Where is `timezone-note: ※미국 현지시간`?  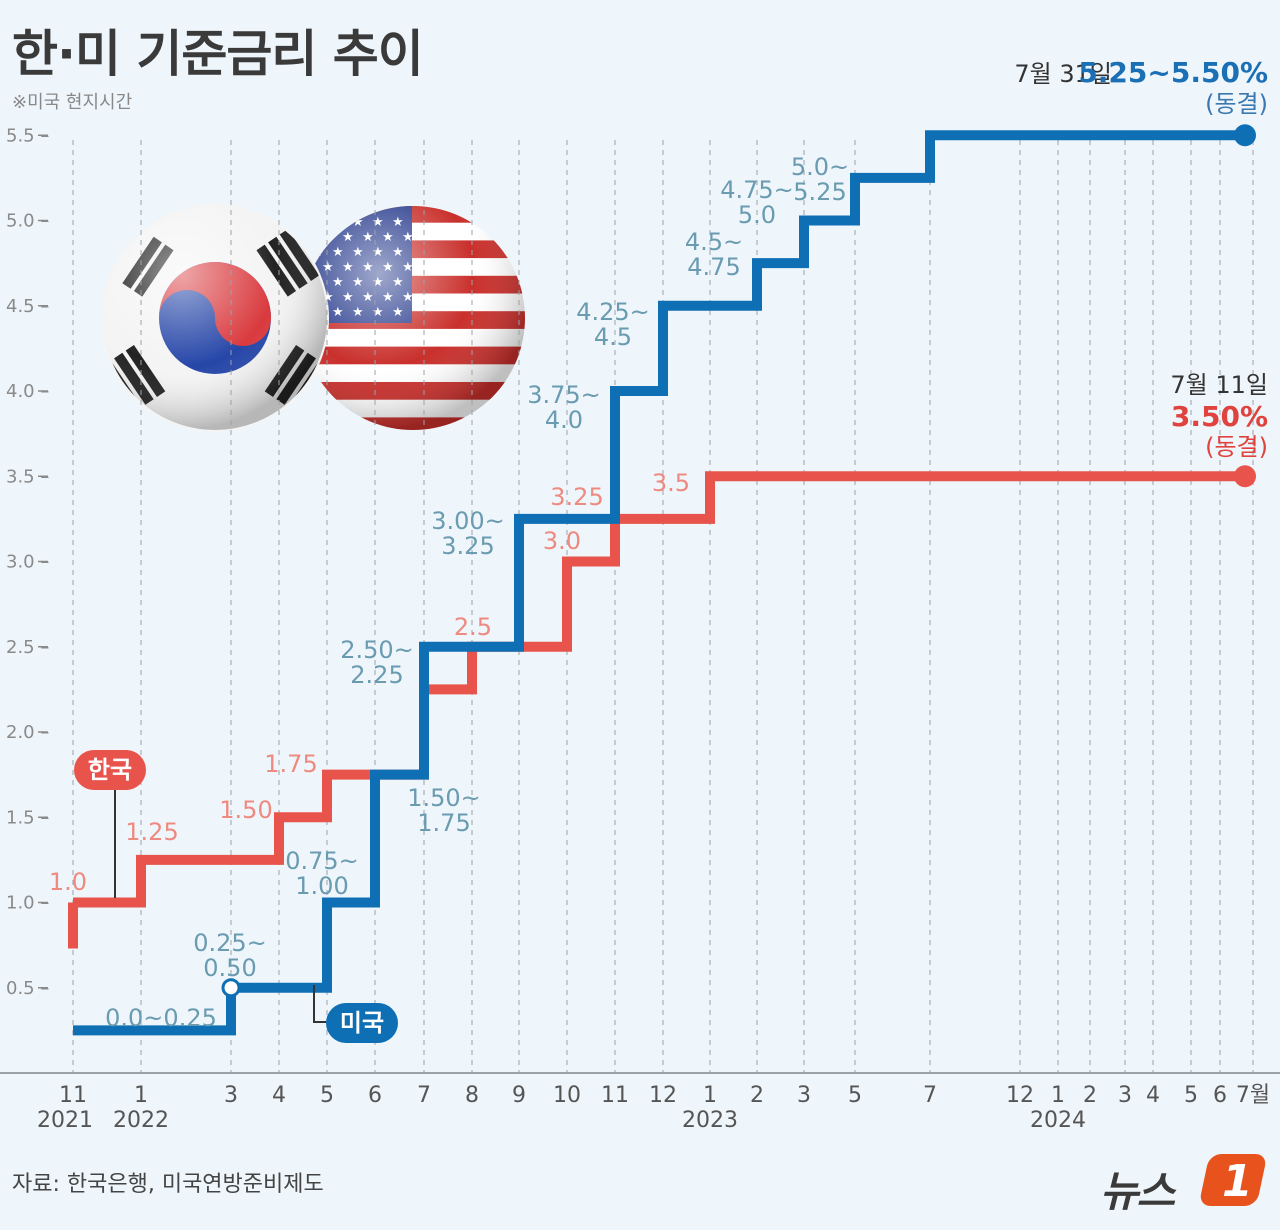 timezone-note: ※미국 현지시간 is located at coordinates (72, 102).